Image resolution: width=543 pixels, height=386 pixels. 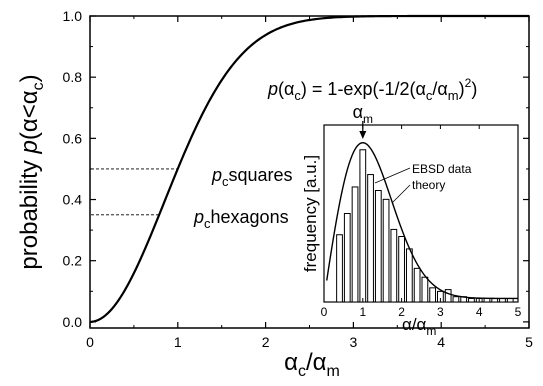 What do you see at coordinates (29, 115) in the screenshot?
I see `y-axis-label-paren: (α<α` at bounding box center [29, 115].